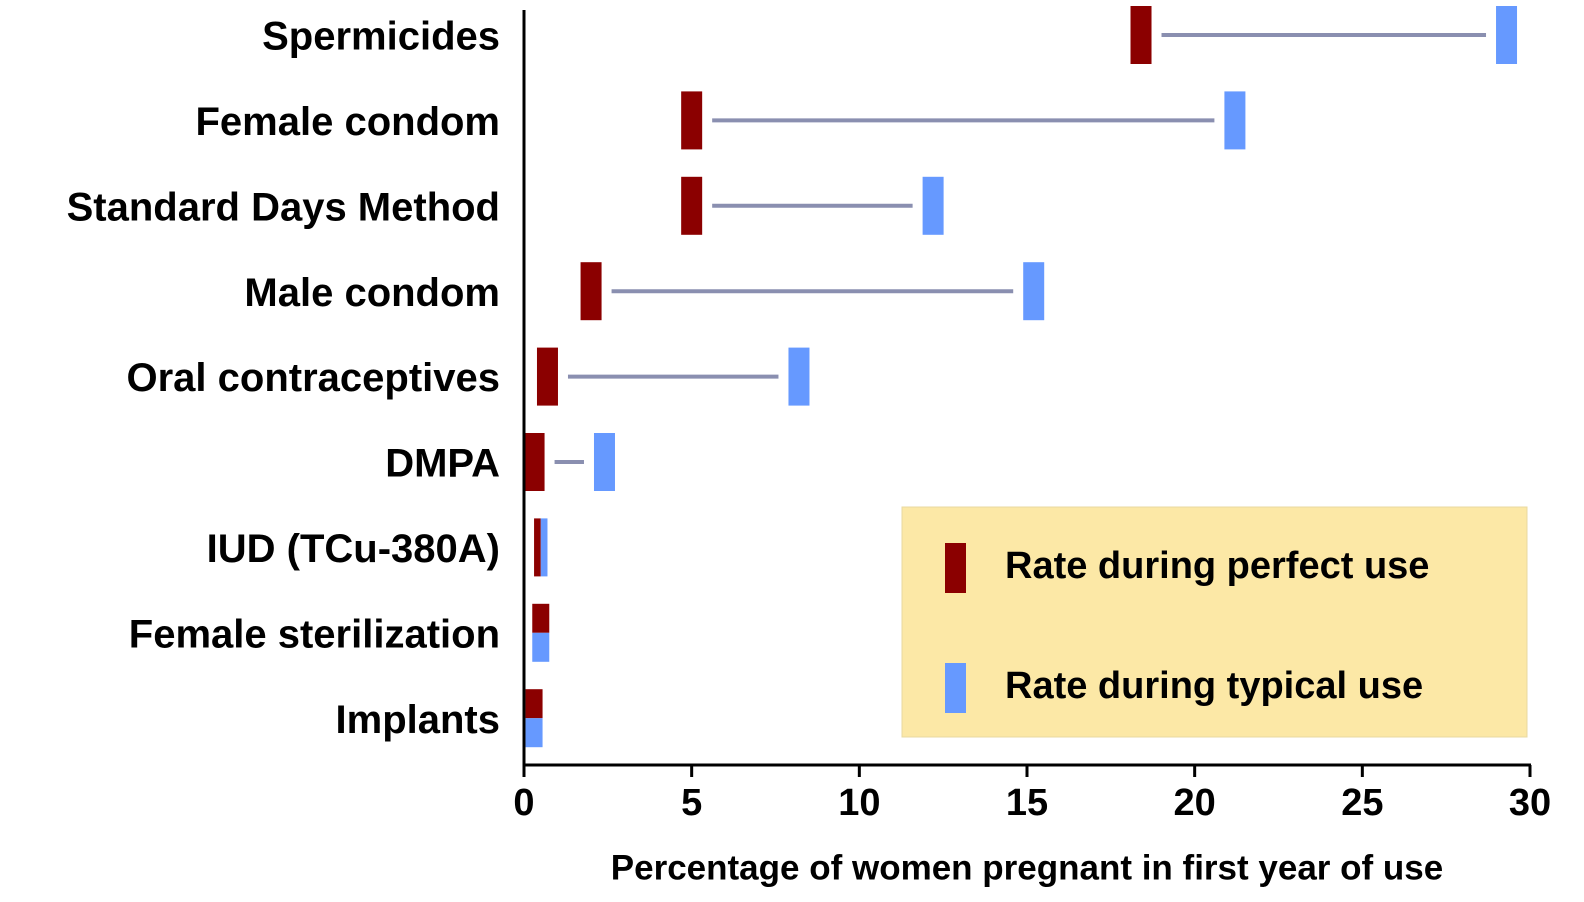 The width and height of the screenshot is (1584, 902). Describe the element at coordinates (353, 549) in the screenshot. I see `category-label: IUD (TCu-380A)` at that location.